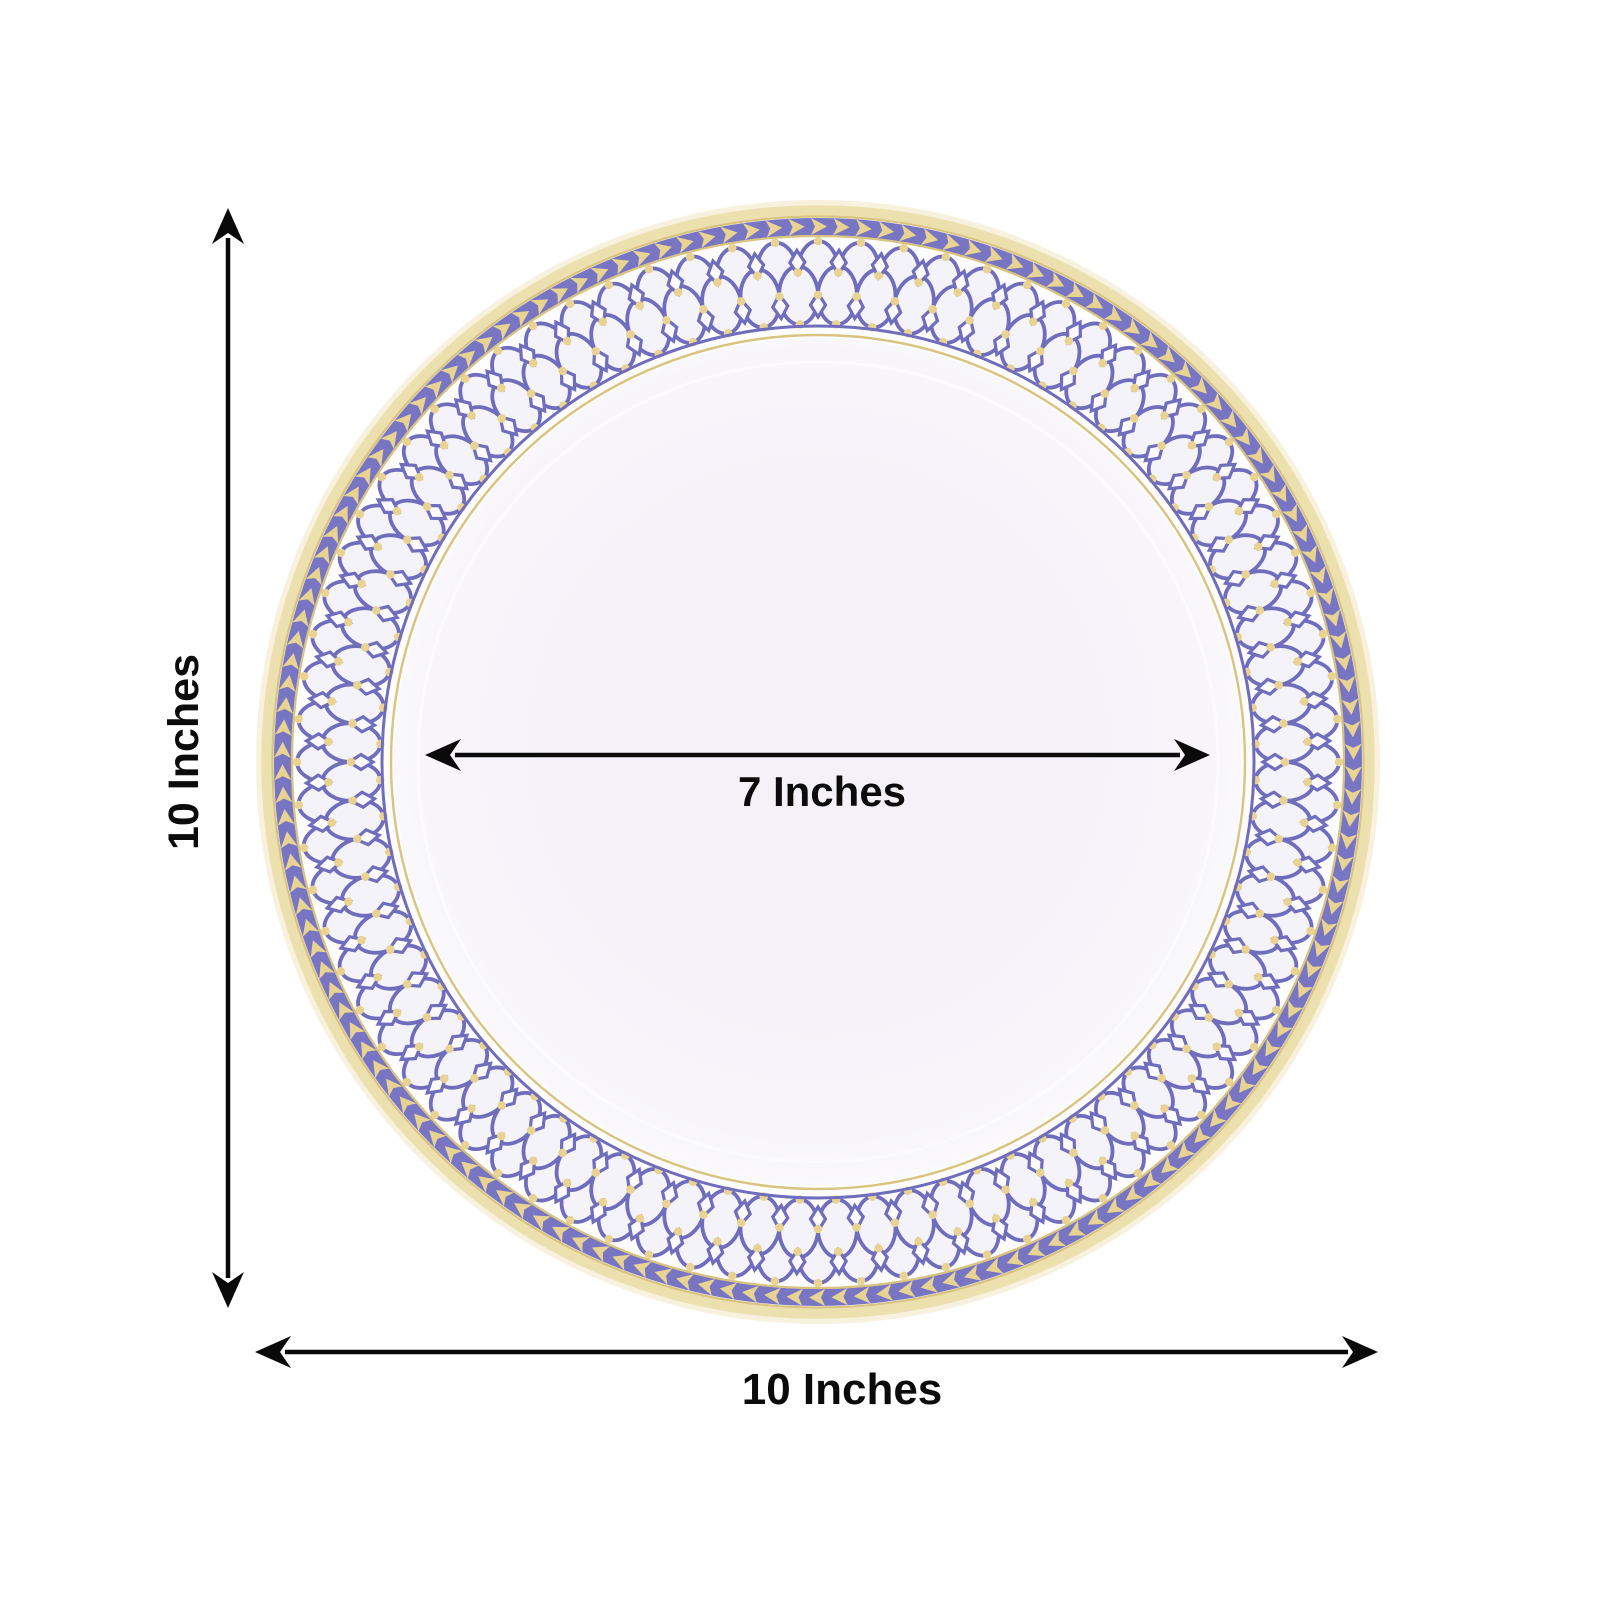 The image size is (1600, 1600). Describe the element at coordinates (822, 791) in the screenshot. I see `well-diameter-label: 7 Inches` at that location.